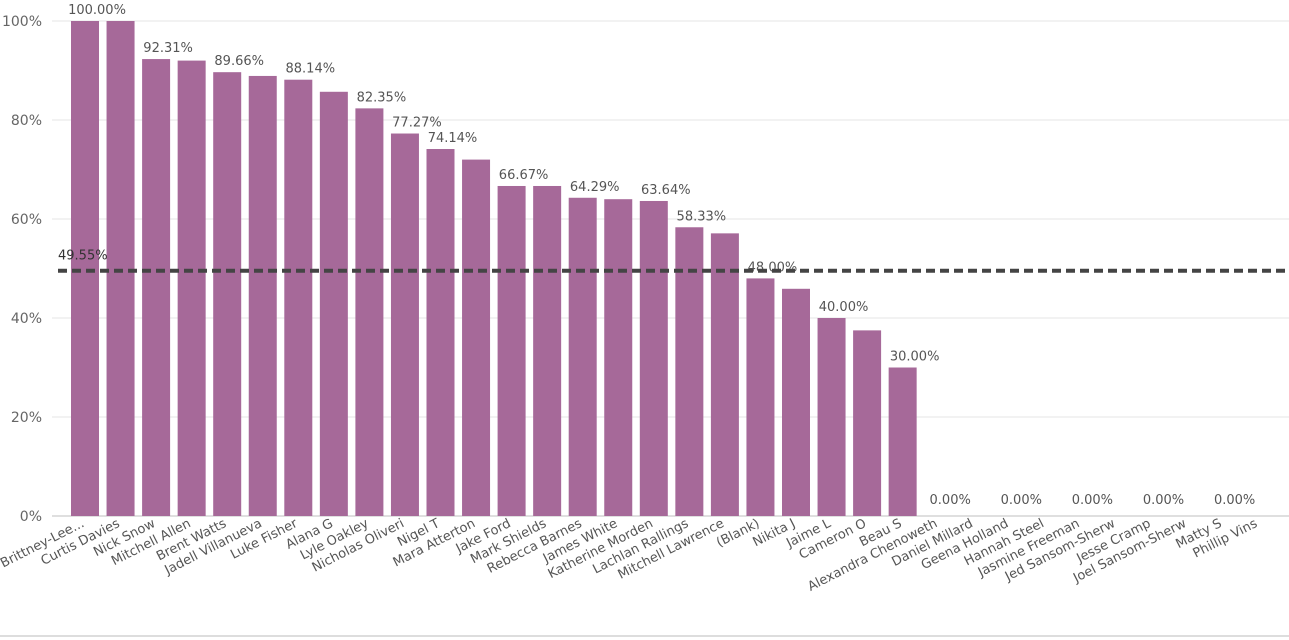 The width and height of the screenshot is (1289, 640). What do you see at coordinates (26, 319) in the screenshot?
I see `y-tick-label: 40%` at bounding box center [26, 319].